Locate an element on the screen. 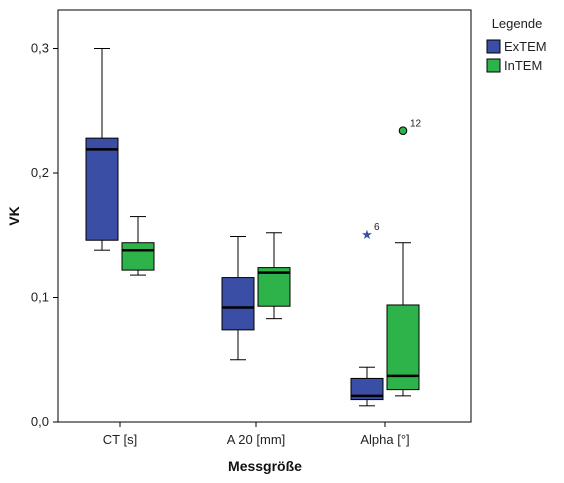 The image size is (564, 483). y-tick-label: 0,2 is located at coordinates (40, 172).